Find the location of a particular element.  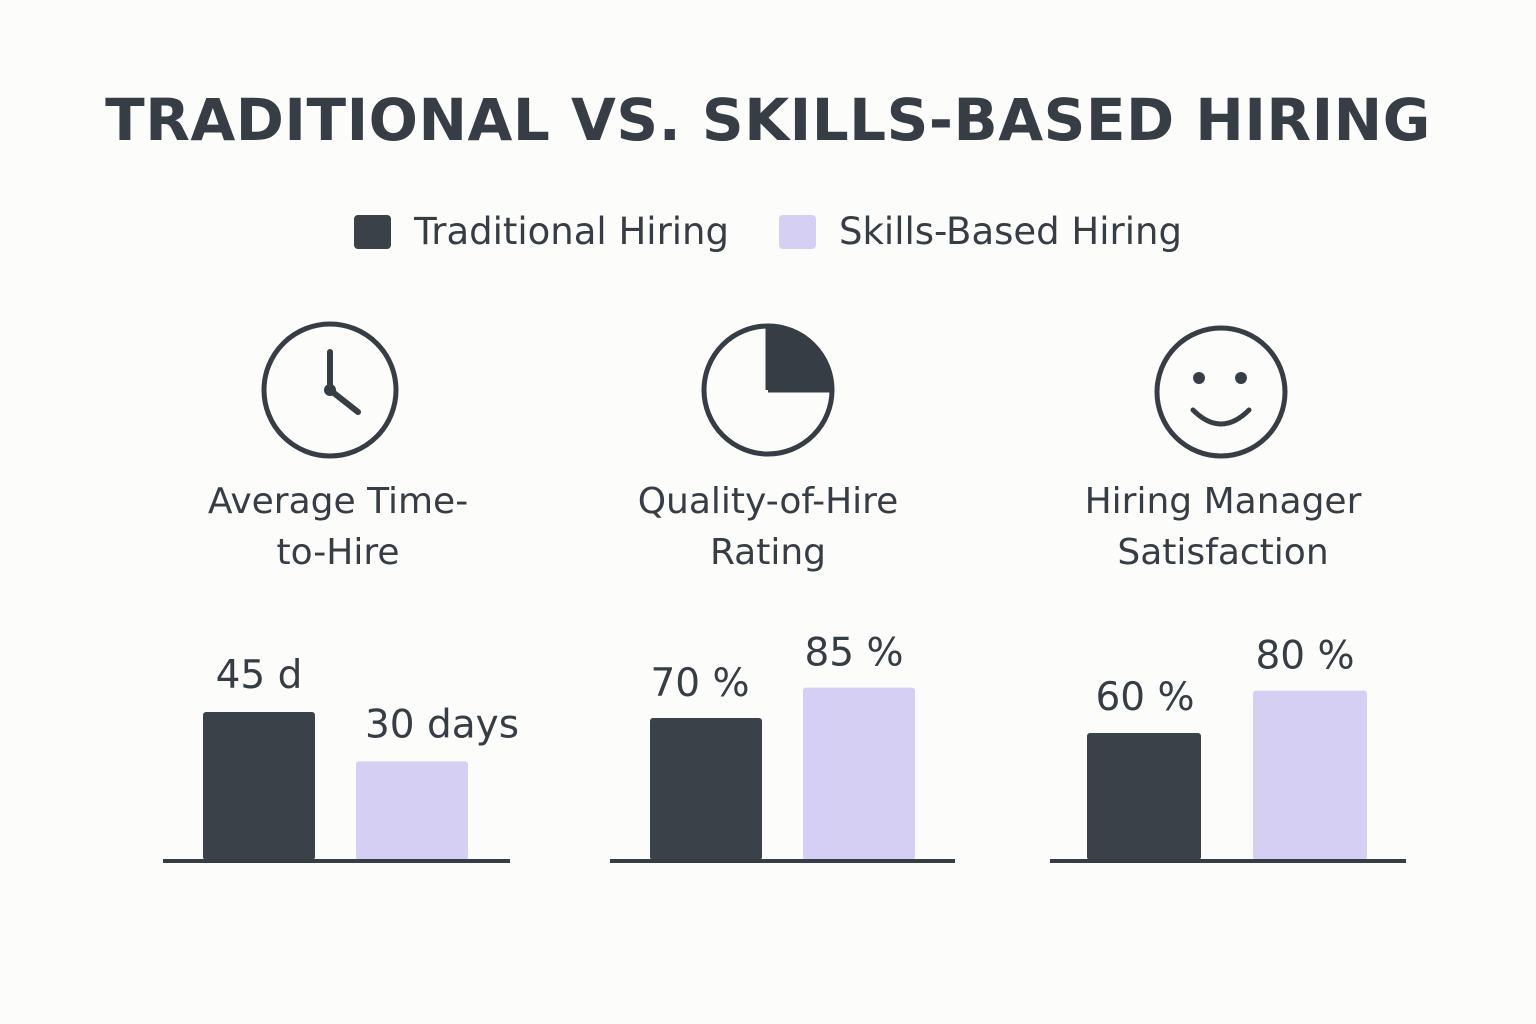

bar-group-1: 70 % 85 % is located at coordinates (782, 747).